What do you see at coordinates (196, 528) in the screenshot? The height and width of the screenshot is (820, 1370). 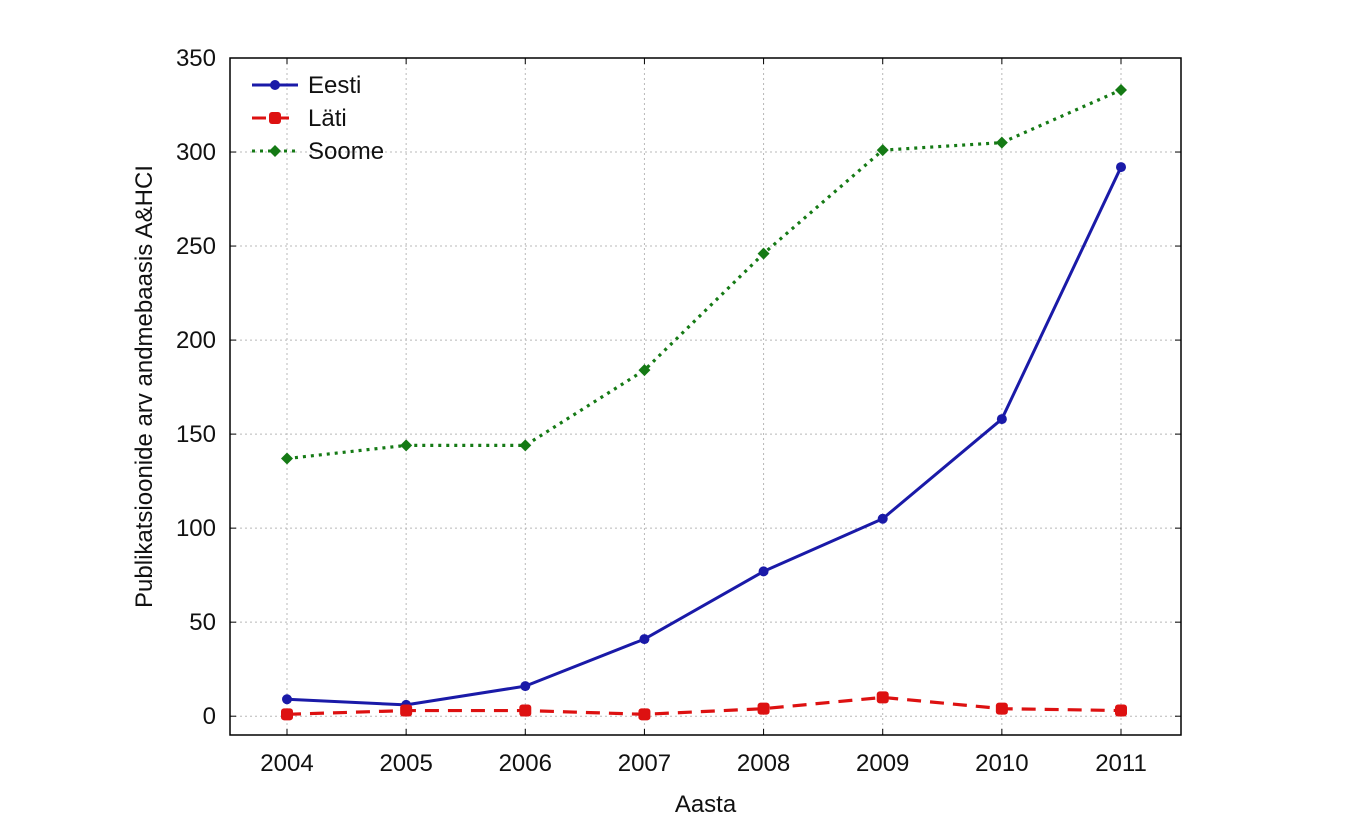 I see `y-tick-label: 100` at bounding box center [196, 528].